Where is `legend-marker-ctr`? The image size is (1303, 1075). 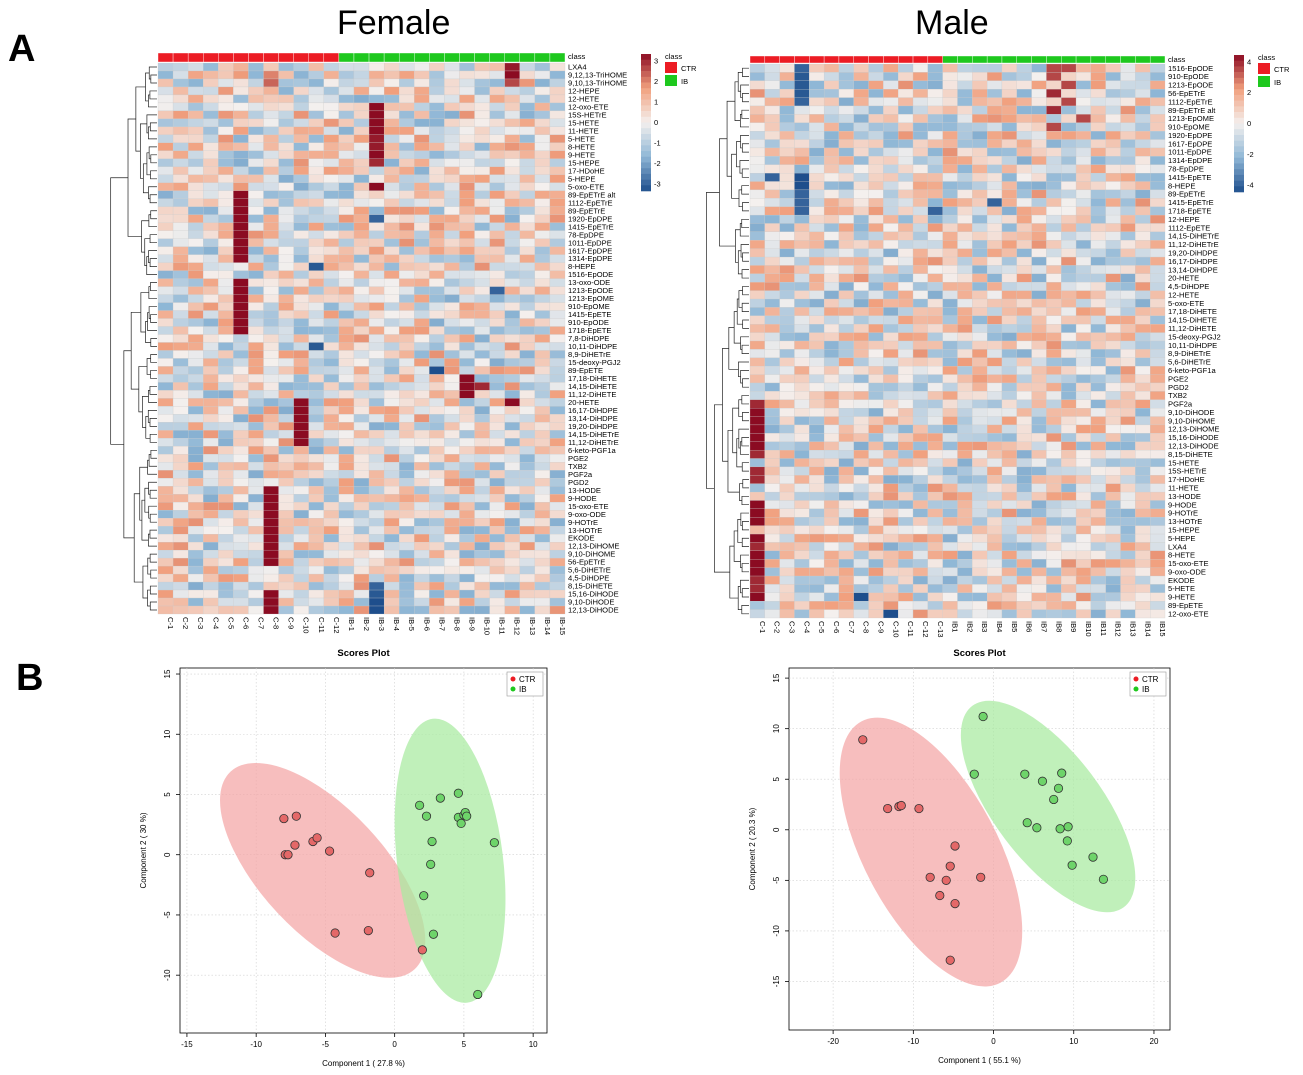
legend-marker-ctr is located at coordinates (1136, 679).